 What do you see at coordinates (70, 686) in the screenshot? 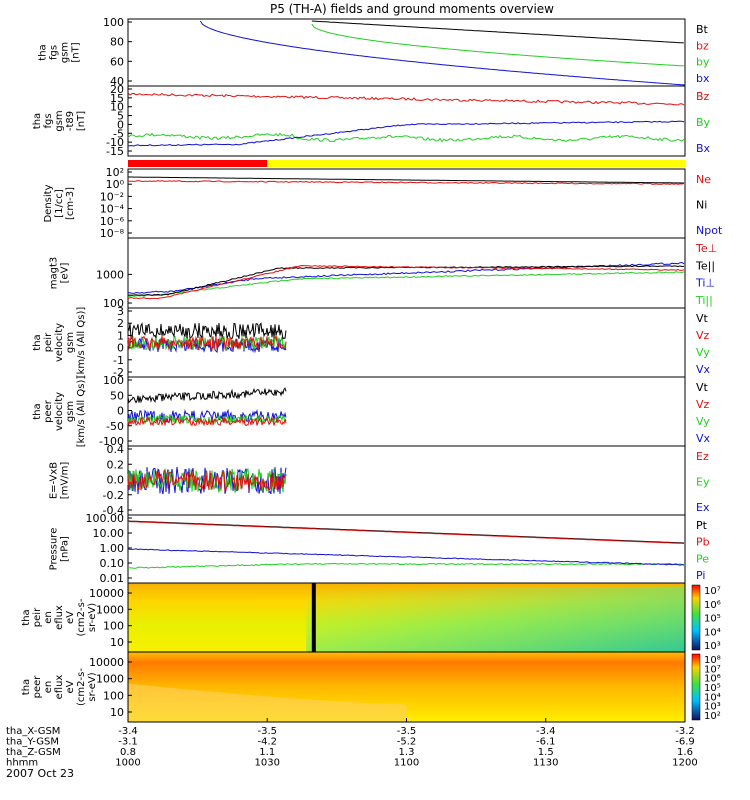
I see `y-axis-label-line: eV` at bounding box center [70, 686].